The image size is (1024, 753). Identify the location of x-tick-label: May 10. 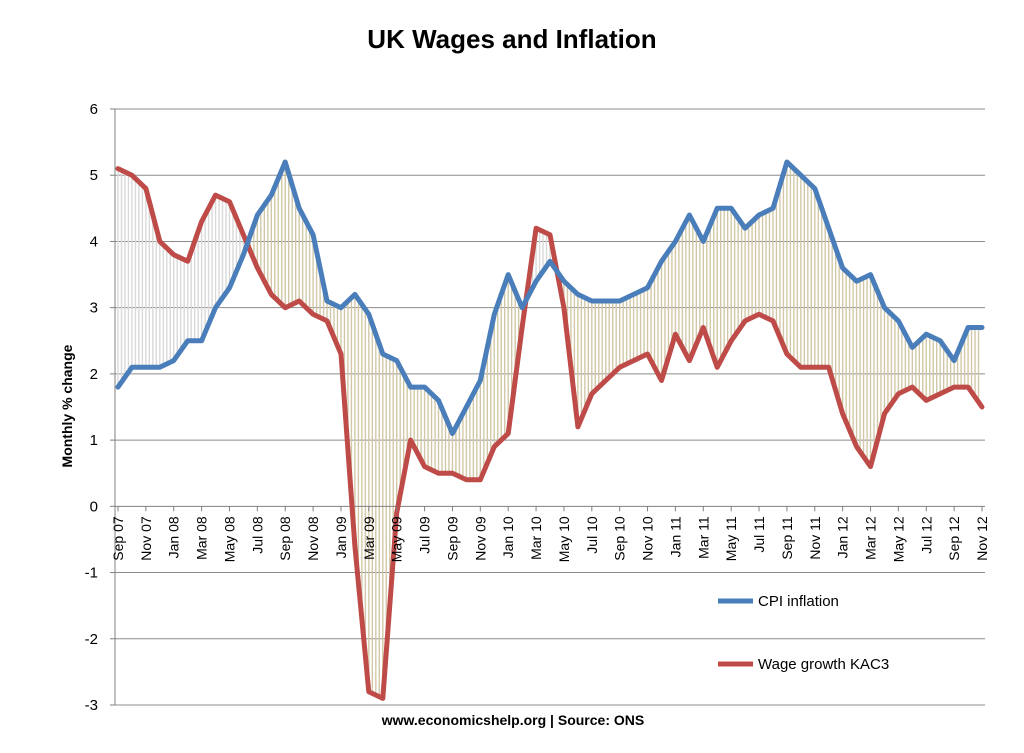
(564, 539).